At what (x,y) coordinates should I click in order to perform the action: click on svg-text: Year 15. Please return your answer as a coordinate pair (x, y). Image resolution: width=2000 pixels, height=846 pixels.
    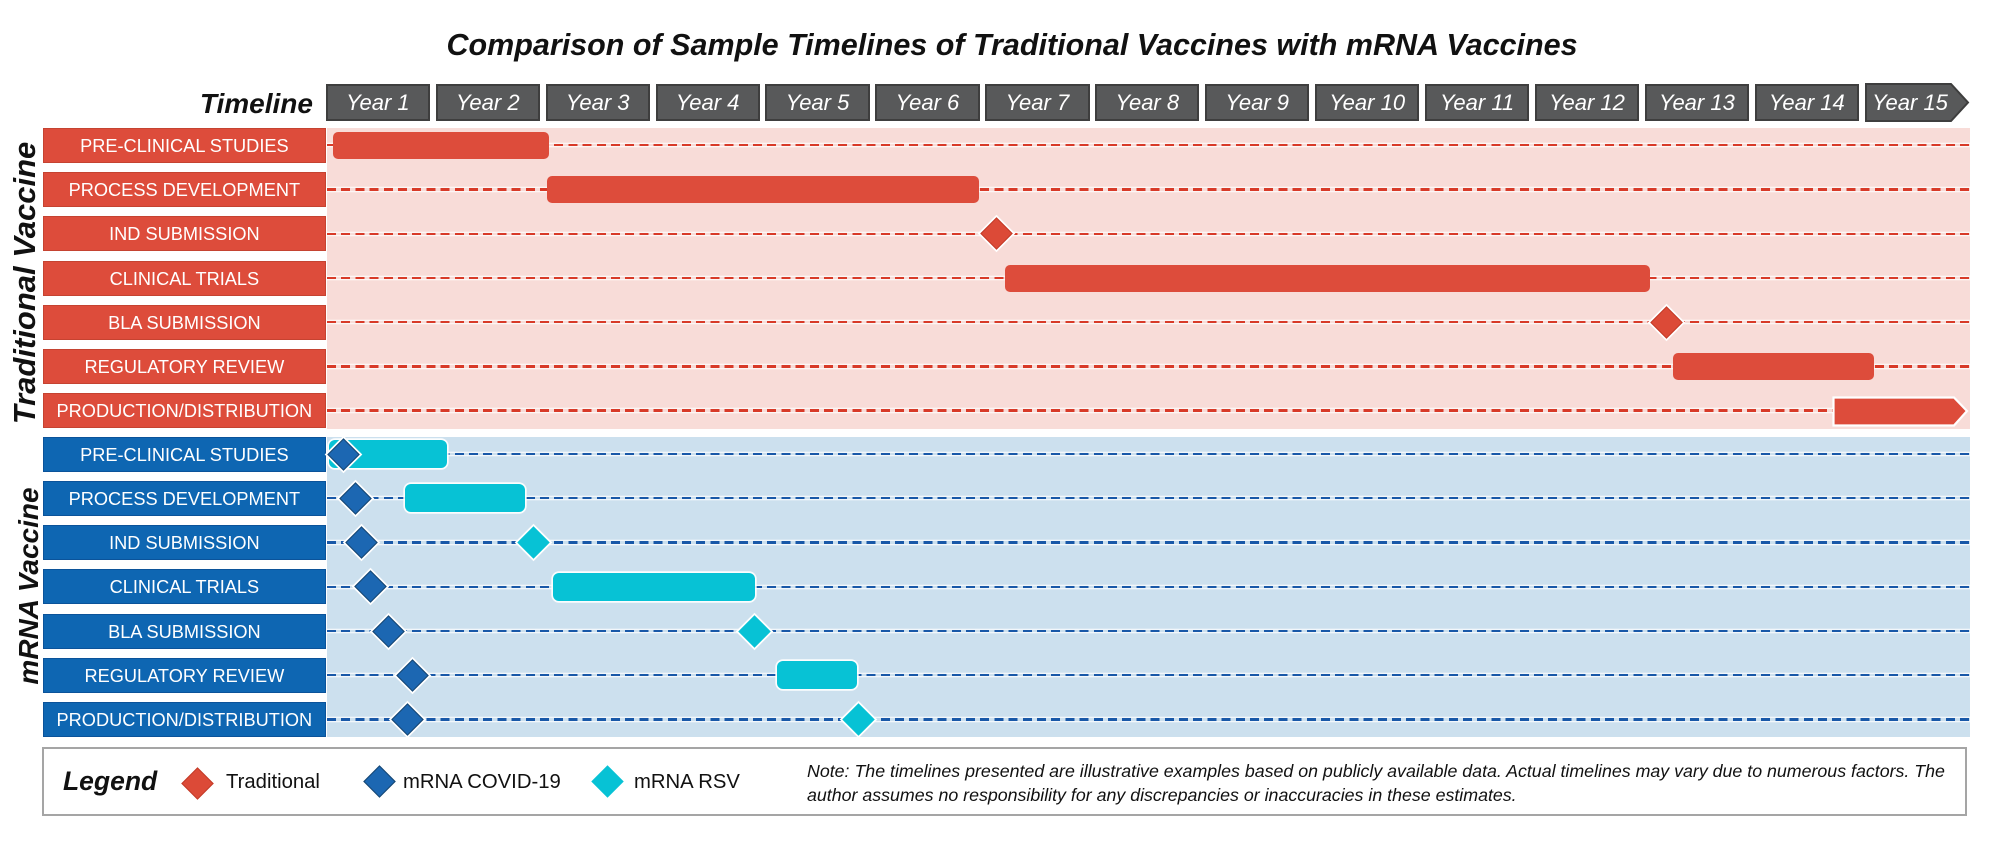
    Looking at the image, I should click on (1910, 102).